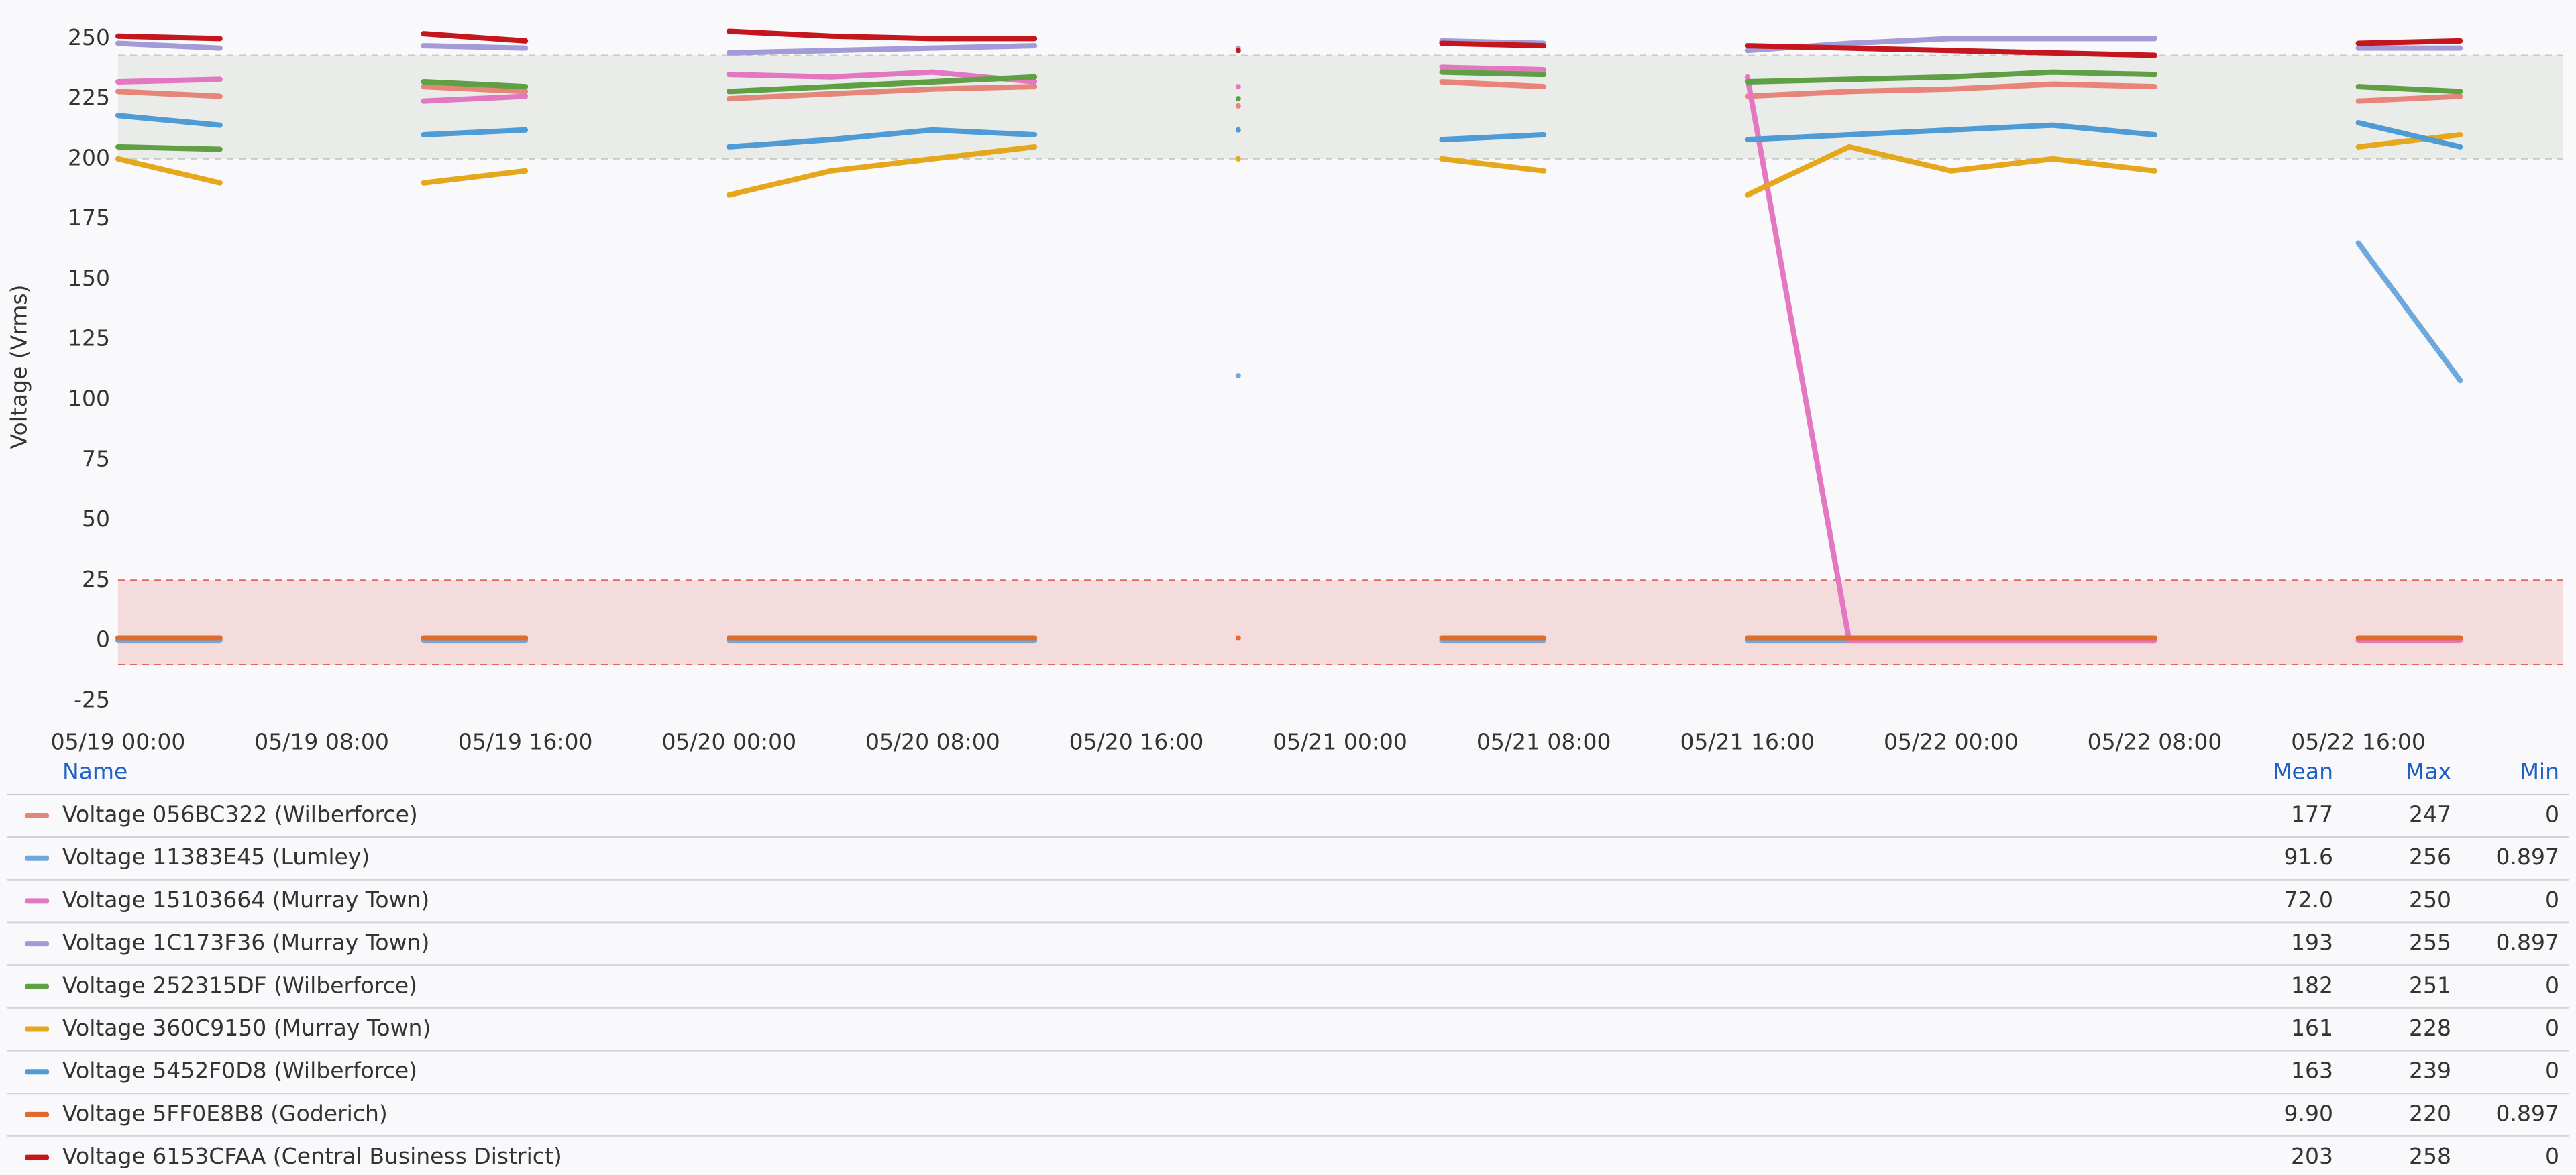 This screenshot has height=1175, width=2576. What do you see at coordinates (246, 1028) in the screenshot?
I see `legend-name: Voltage 360C9150 (Murray Town)` at bounding box center [246, 1028].